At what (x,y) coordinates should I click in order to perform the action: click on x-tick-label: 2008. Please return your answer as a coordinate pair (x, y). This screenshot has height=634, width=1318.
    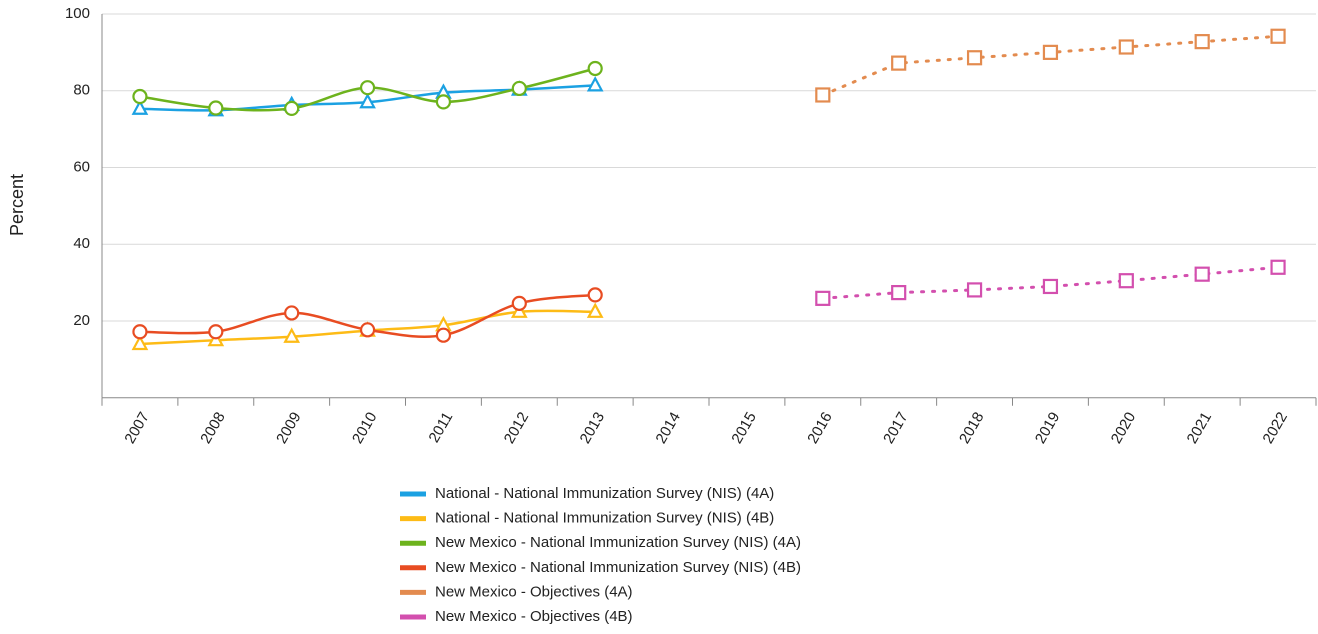
    Looking at the image, I should click on (212, 427).